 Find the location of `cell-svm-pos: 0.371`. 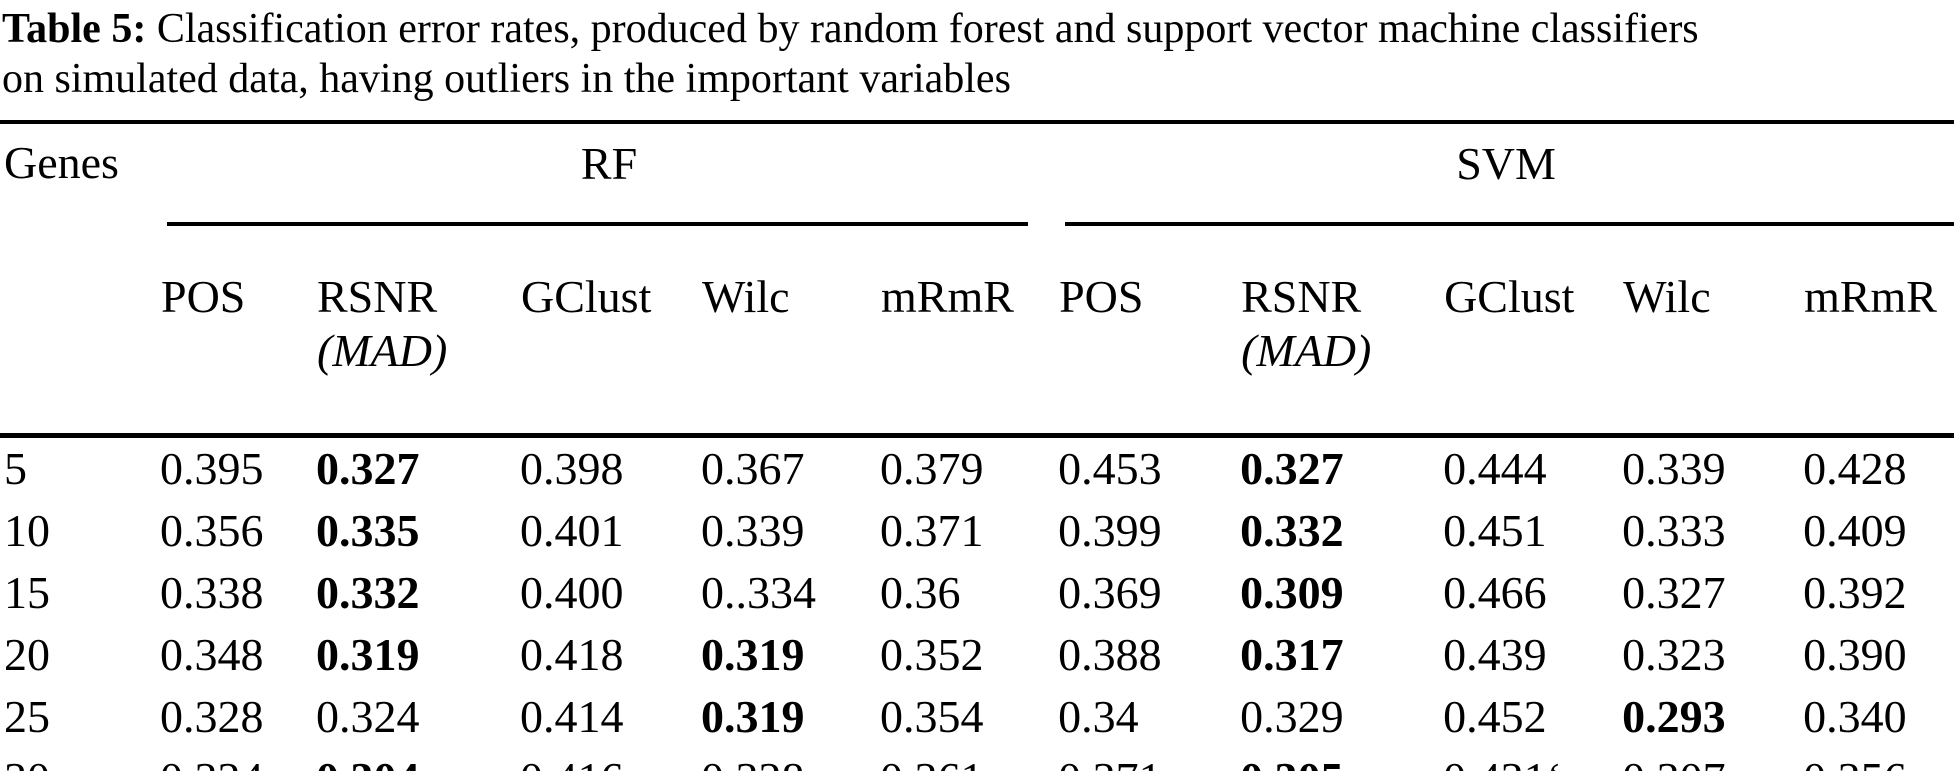

cell-svm-pos: 0.371 is located at coordinates (1149, 759).